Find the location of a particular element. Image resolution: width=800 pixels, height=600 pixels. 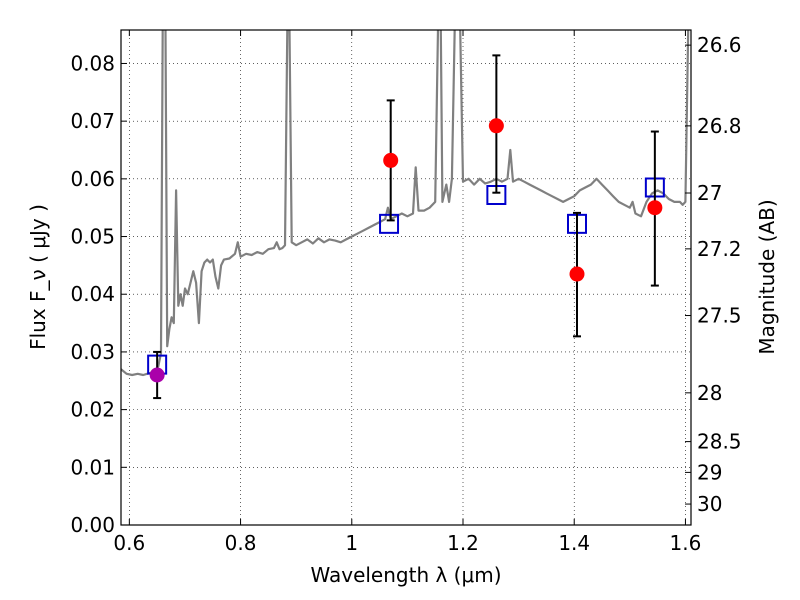

right-tick-label: 30 is located at coordinates (709, 504).